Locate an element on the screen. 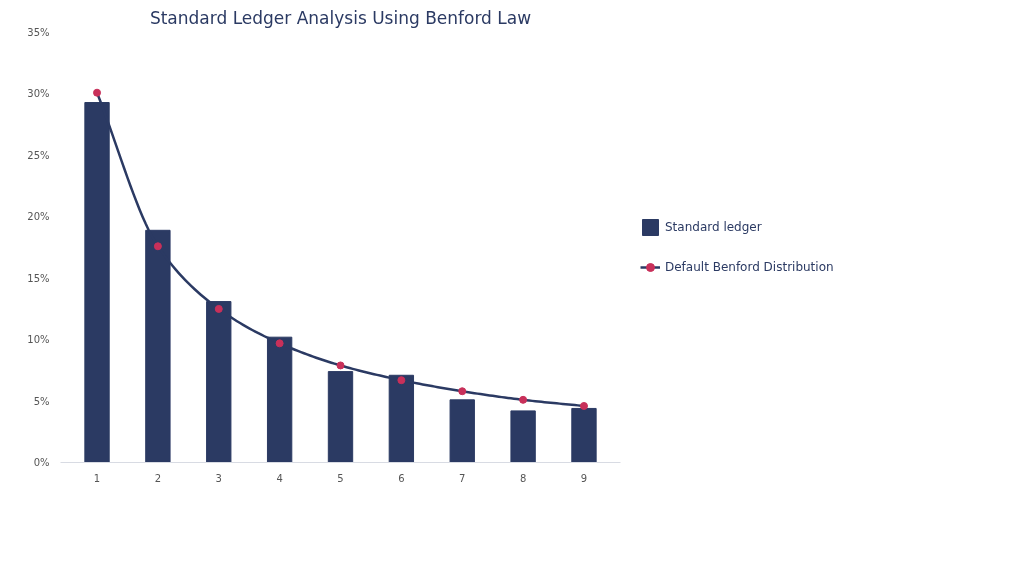 The image size is (1024, 576). x-tick-label: 2 is located at coordinates (158, 478).